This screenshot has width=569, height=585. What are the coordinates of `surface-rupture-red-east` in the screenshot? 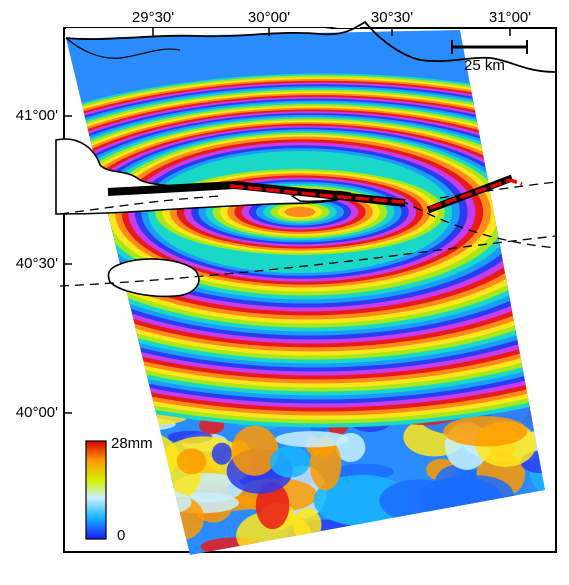 It's located at (476, 194).